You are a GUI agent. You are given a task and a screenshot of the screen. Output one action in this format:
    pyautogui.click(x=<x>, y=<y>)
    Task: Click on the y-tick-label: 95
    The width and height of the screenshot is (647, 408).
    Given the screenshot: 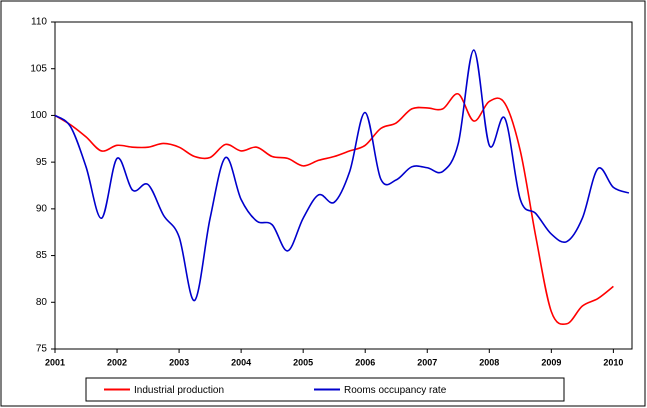 What is the action you would take?
    pyautogui.click(x=42, y=162)
    